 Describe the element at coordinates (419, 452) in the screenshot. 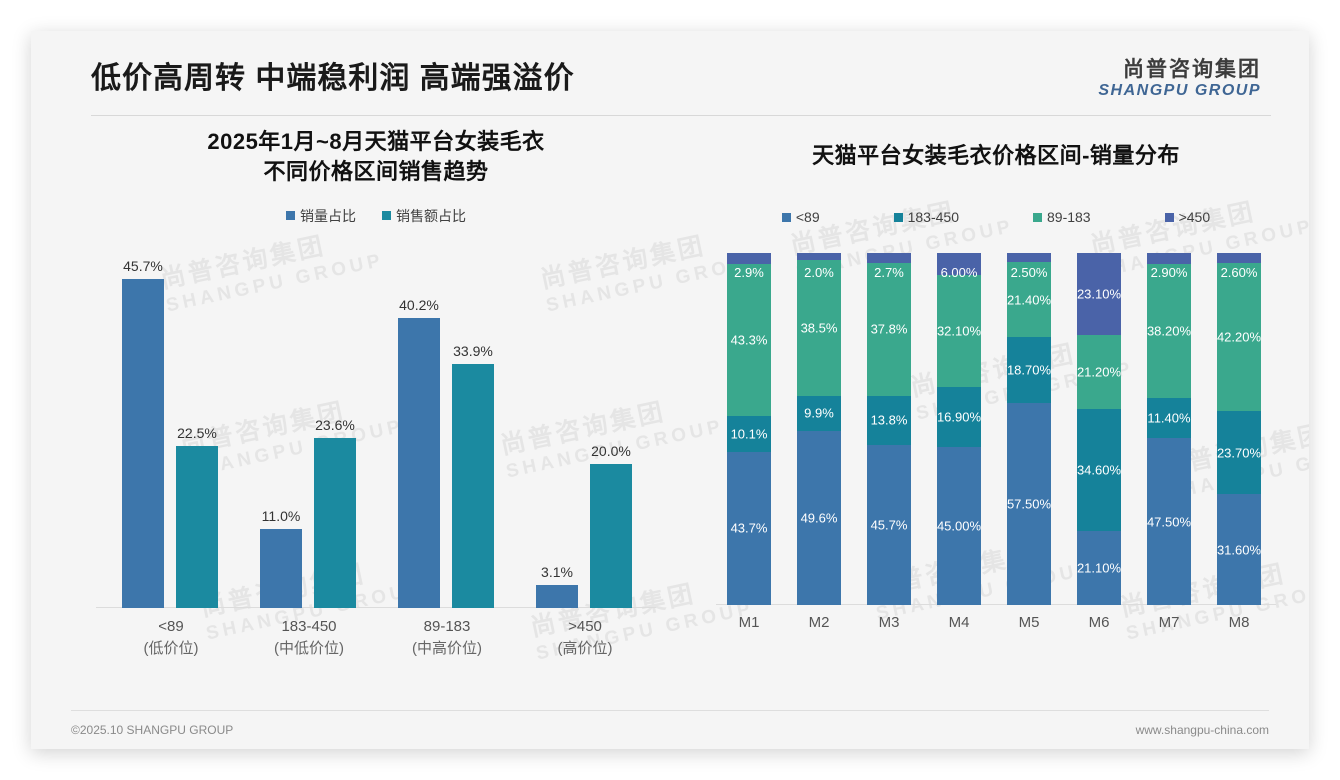

I see `bar-销量占比-89-183: 40.2%` at that location.